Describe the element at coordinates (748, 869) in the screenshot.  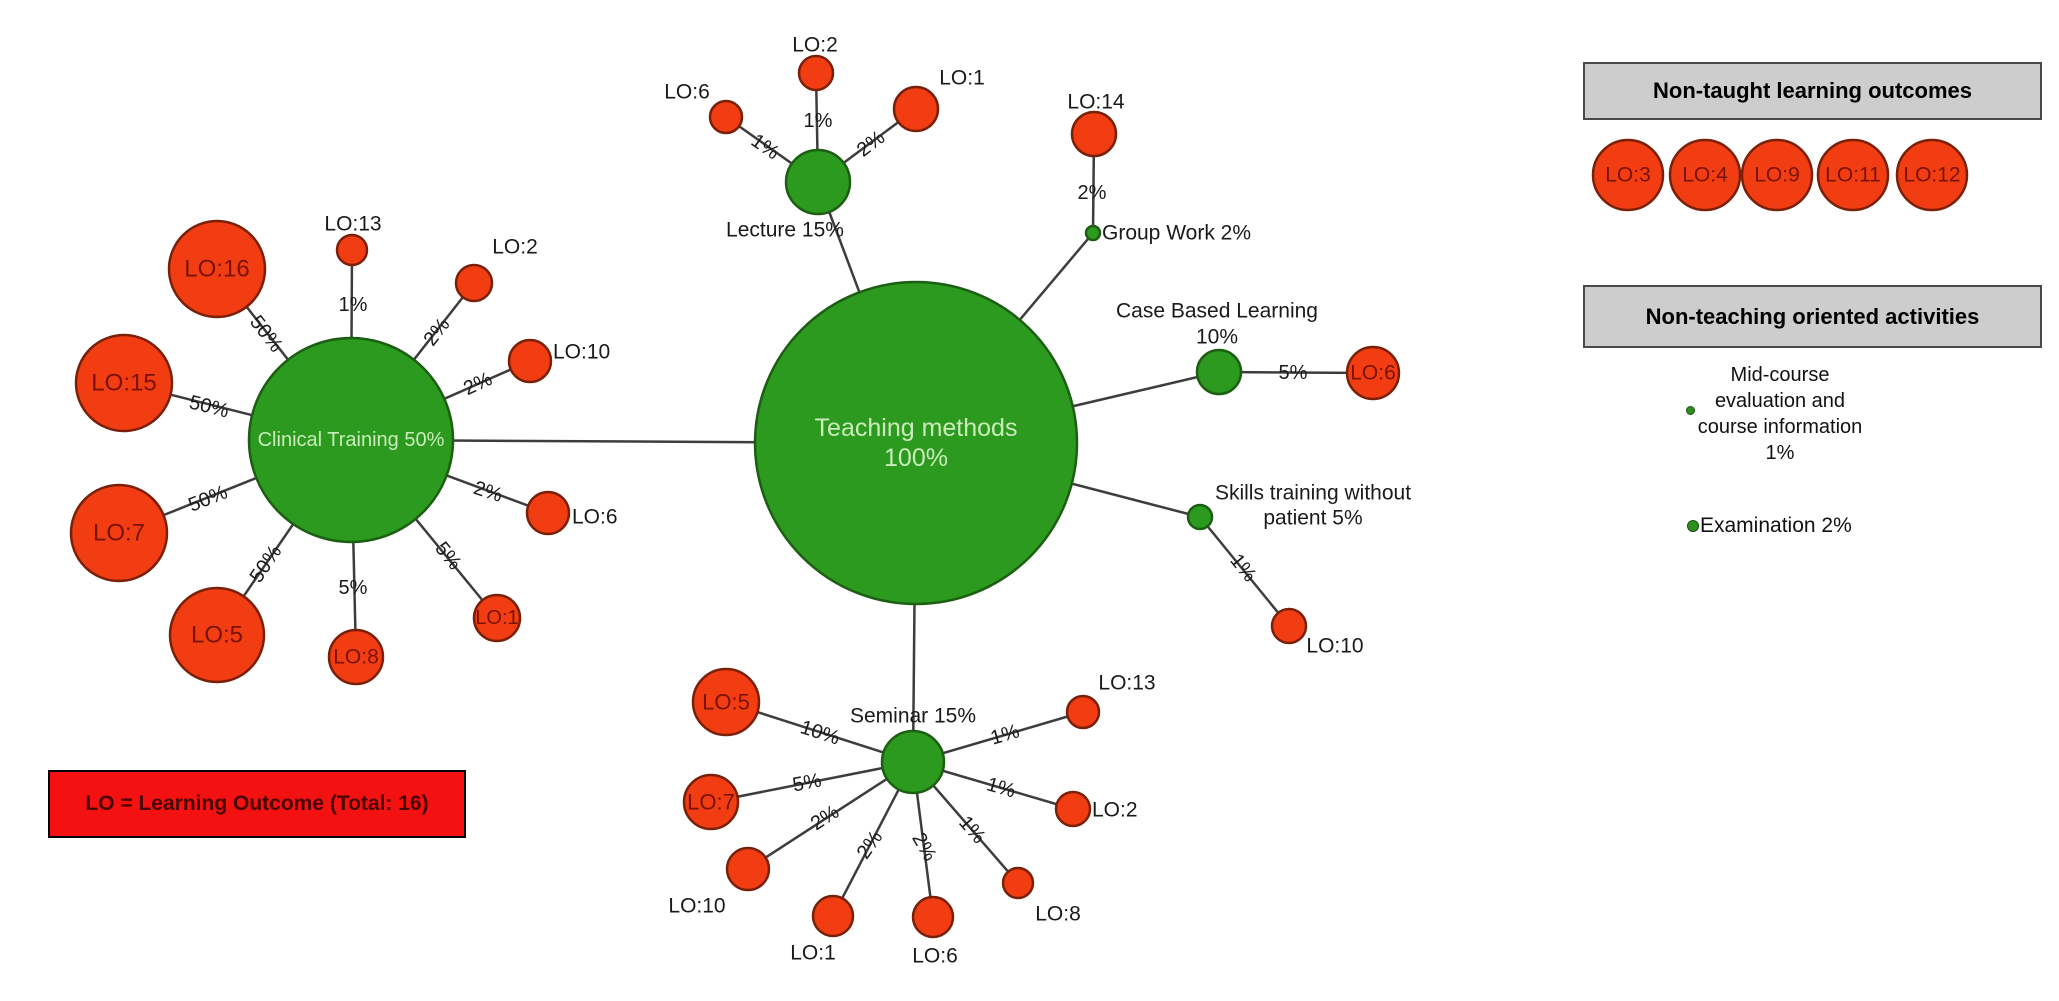
I see `node-sem-lo10` at that location.